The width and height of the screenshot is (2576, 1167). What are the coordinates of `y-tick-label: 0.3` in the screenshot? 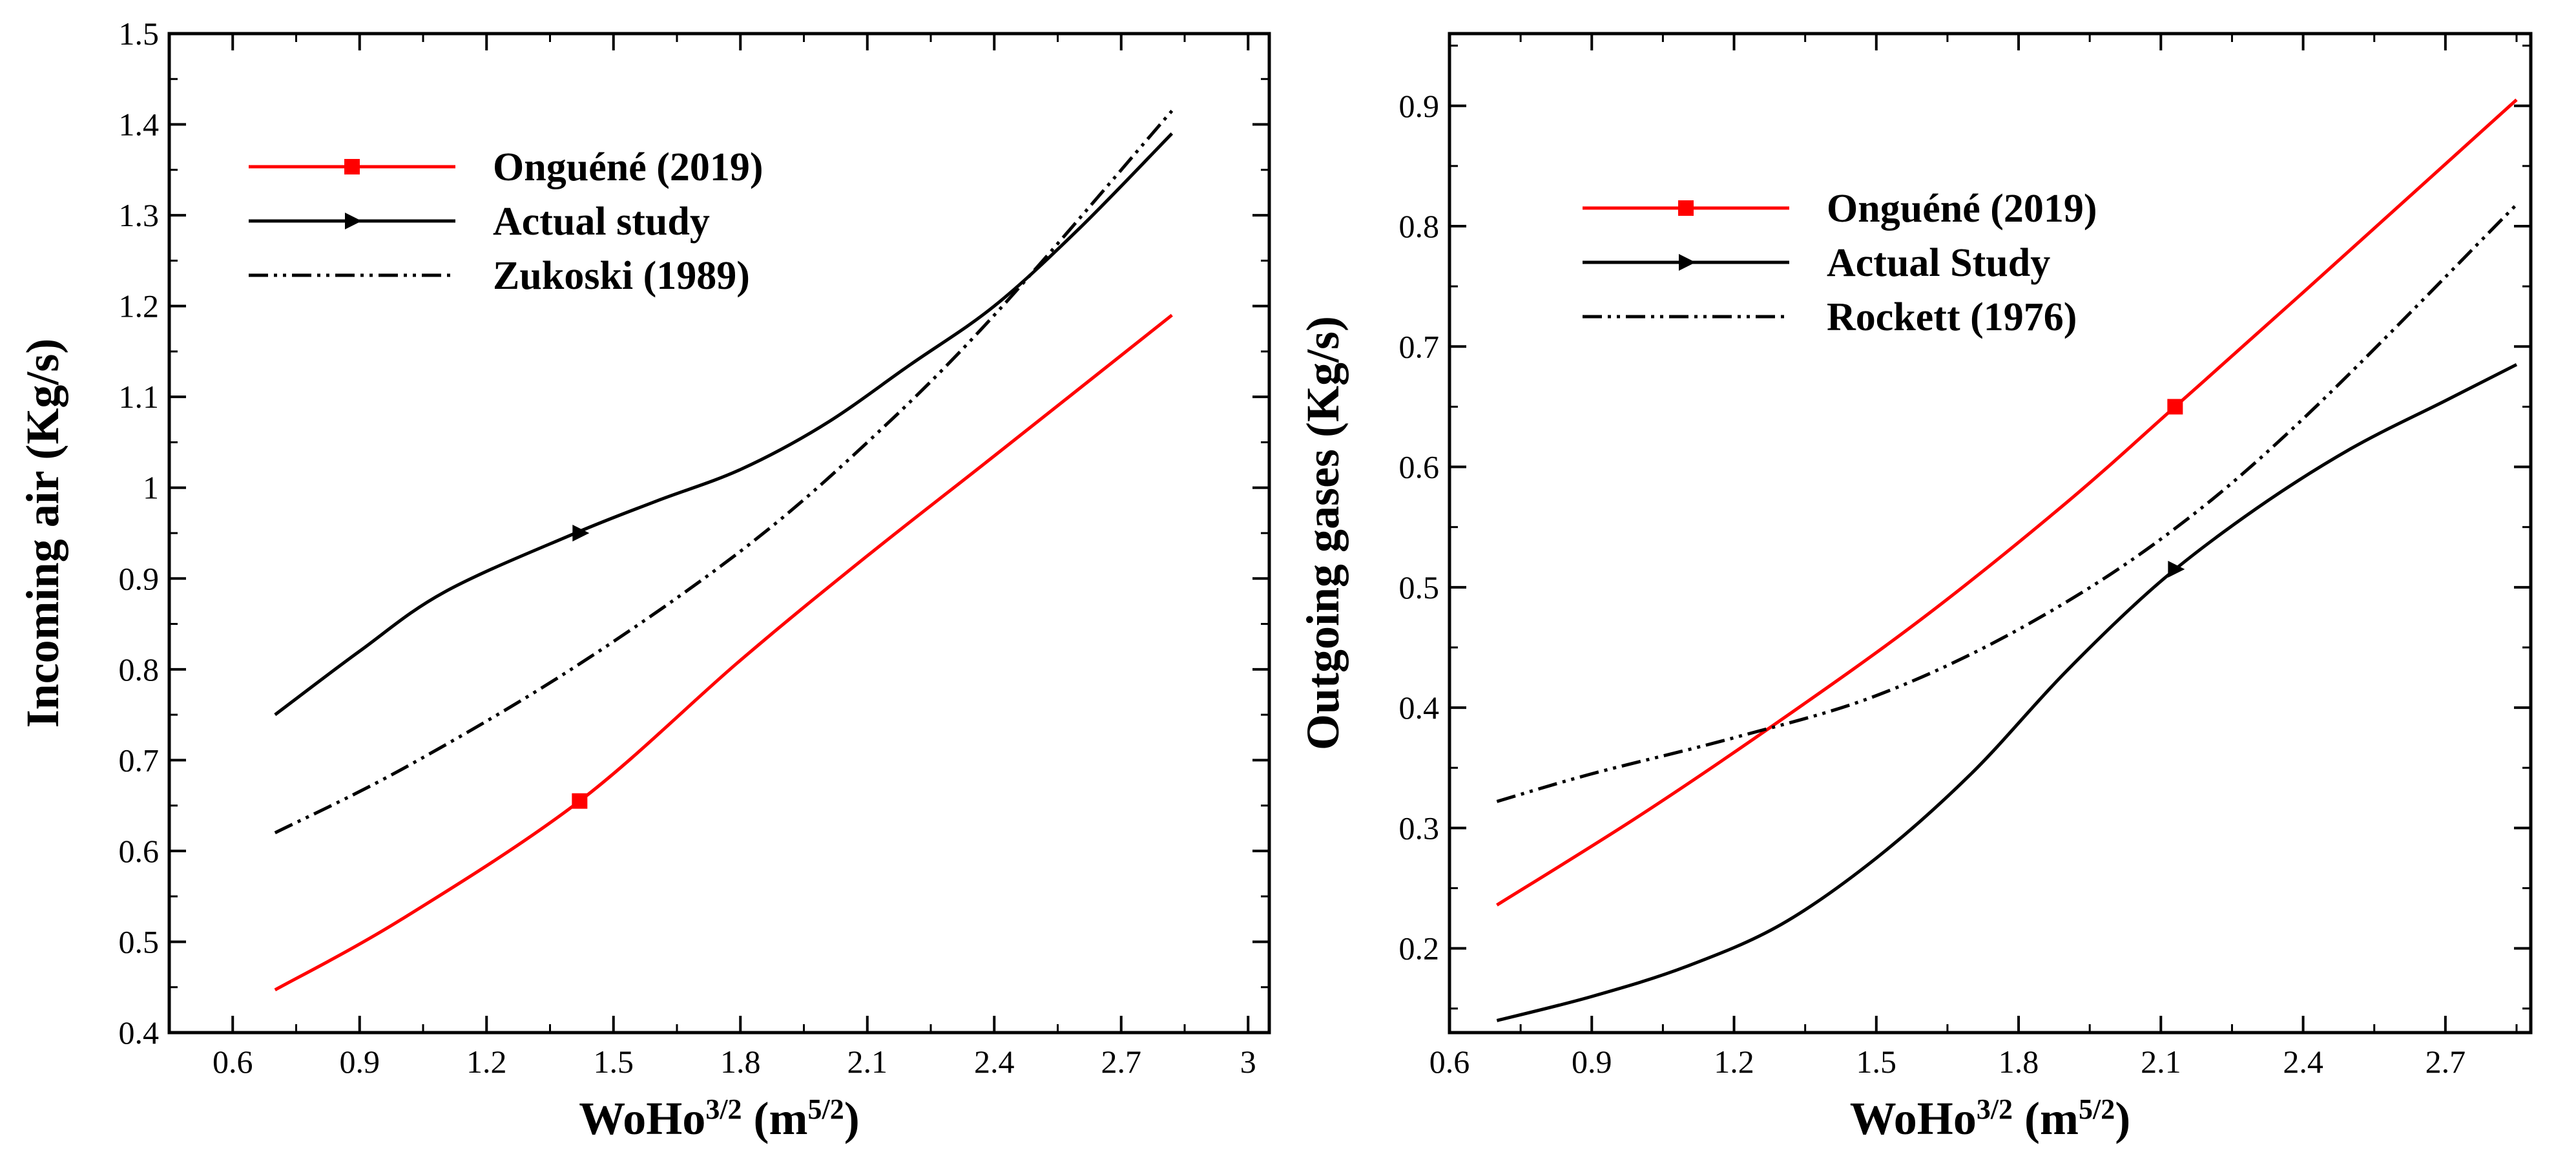 It's located at (1419, 828).